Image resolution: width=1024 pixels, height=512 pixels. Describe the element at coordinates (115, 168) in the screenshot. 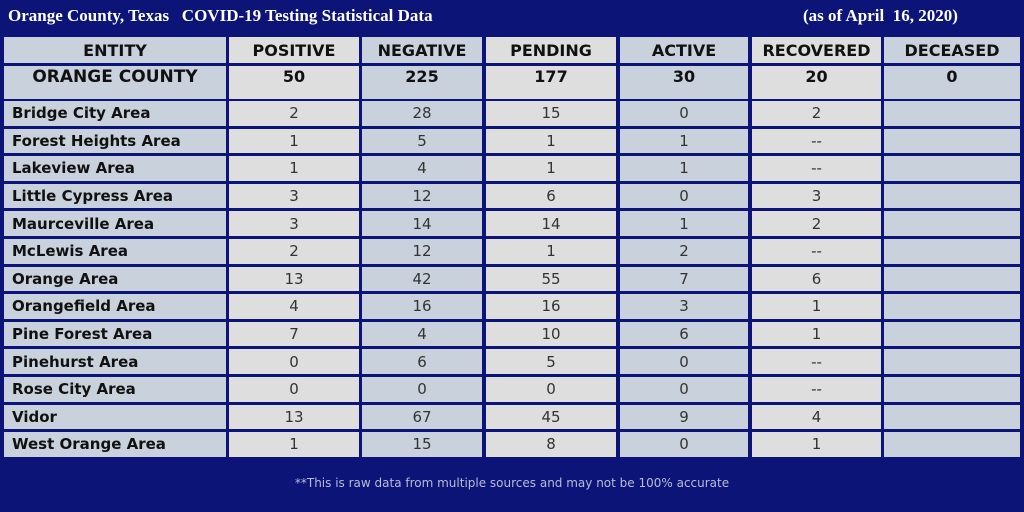

I see `row-label: Lakeview Area` at that location.